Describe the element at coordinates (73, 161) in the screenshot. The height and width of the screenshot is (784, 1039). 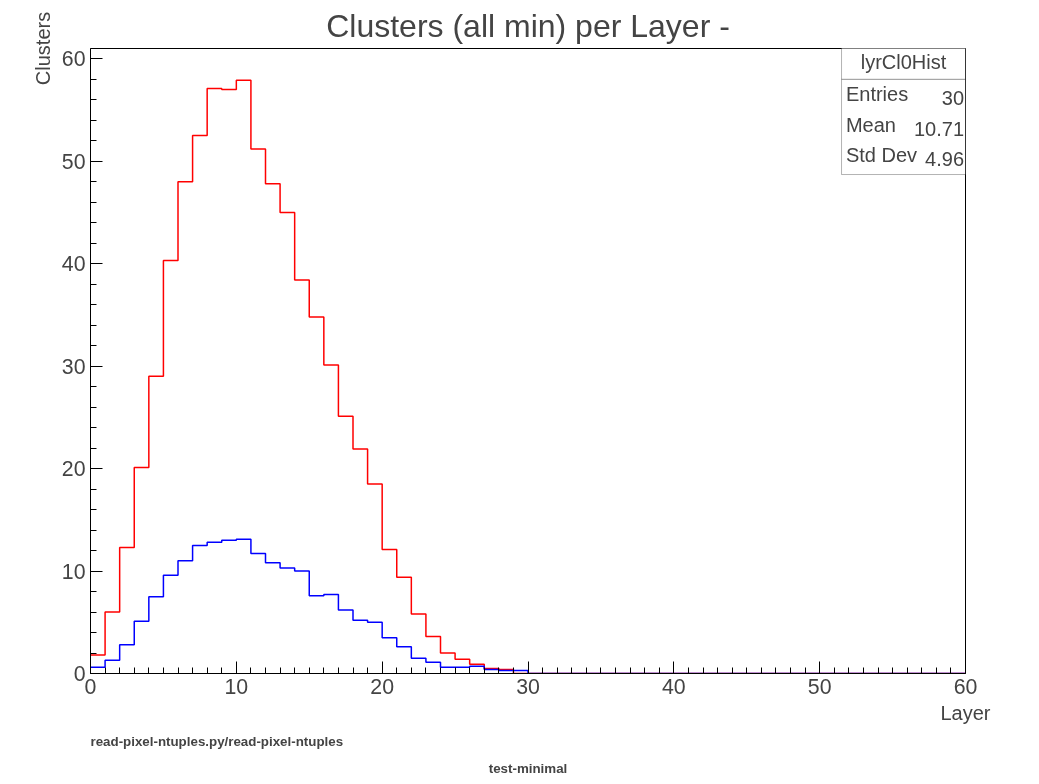
I see `y-tick-label: 50` at that location.